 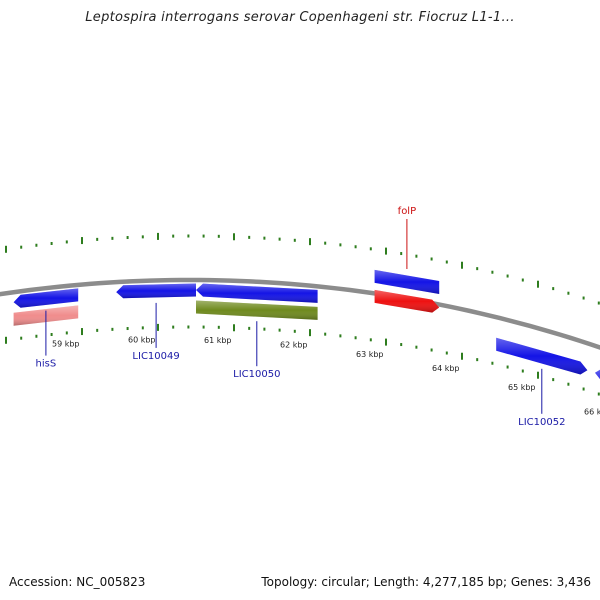 What do you see at coordinates (156, 291) in the screenshot?
I see `gene-feature-lic10049-shading` at bounding box center [156, 291].